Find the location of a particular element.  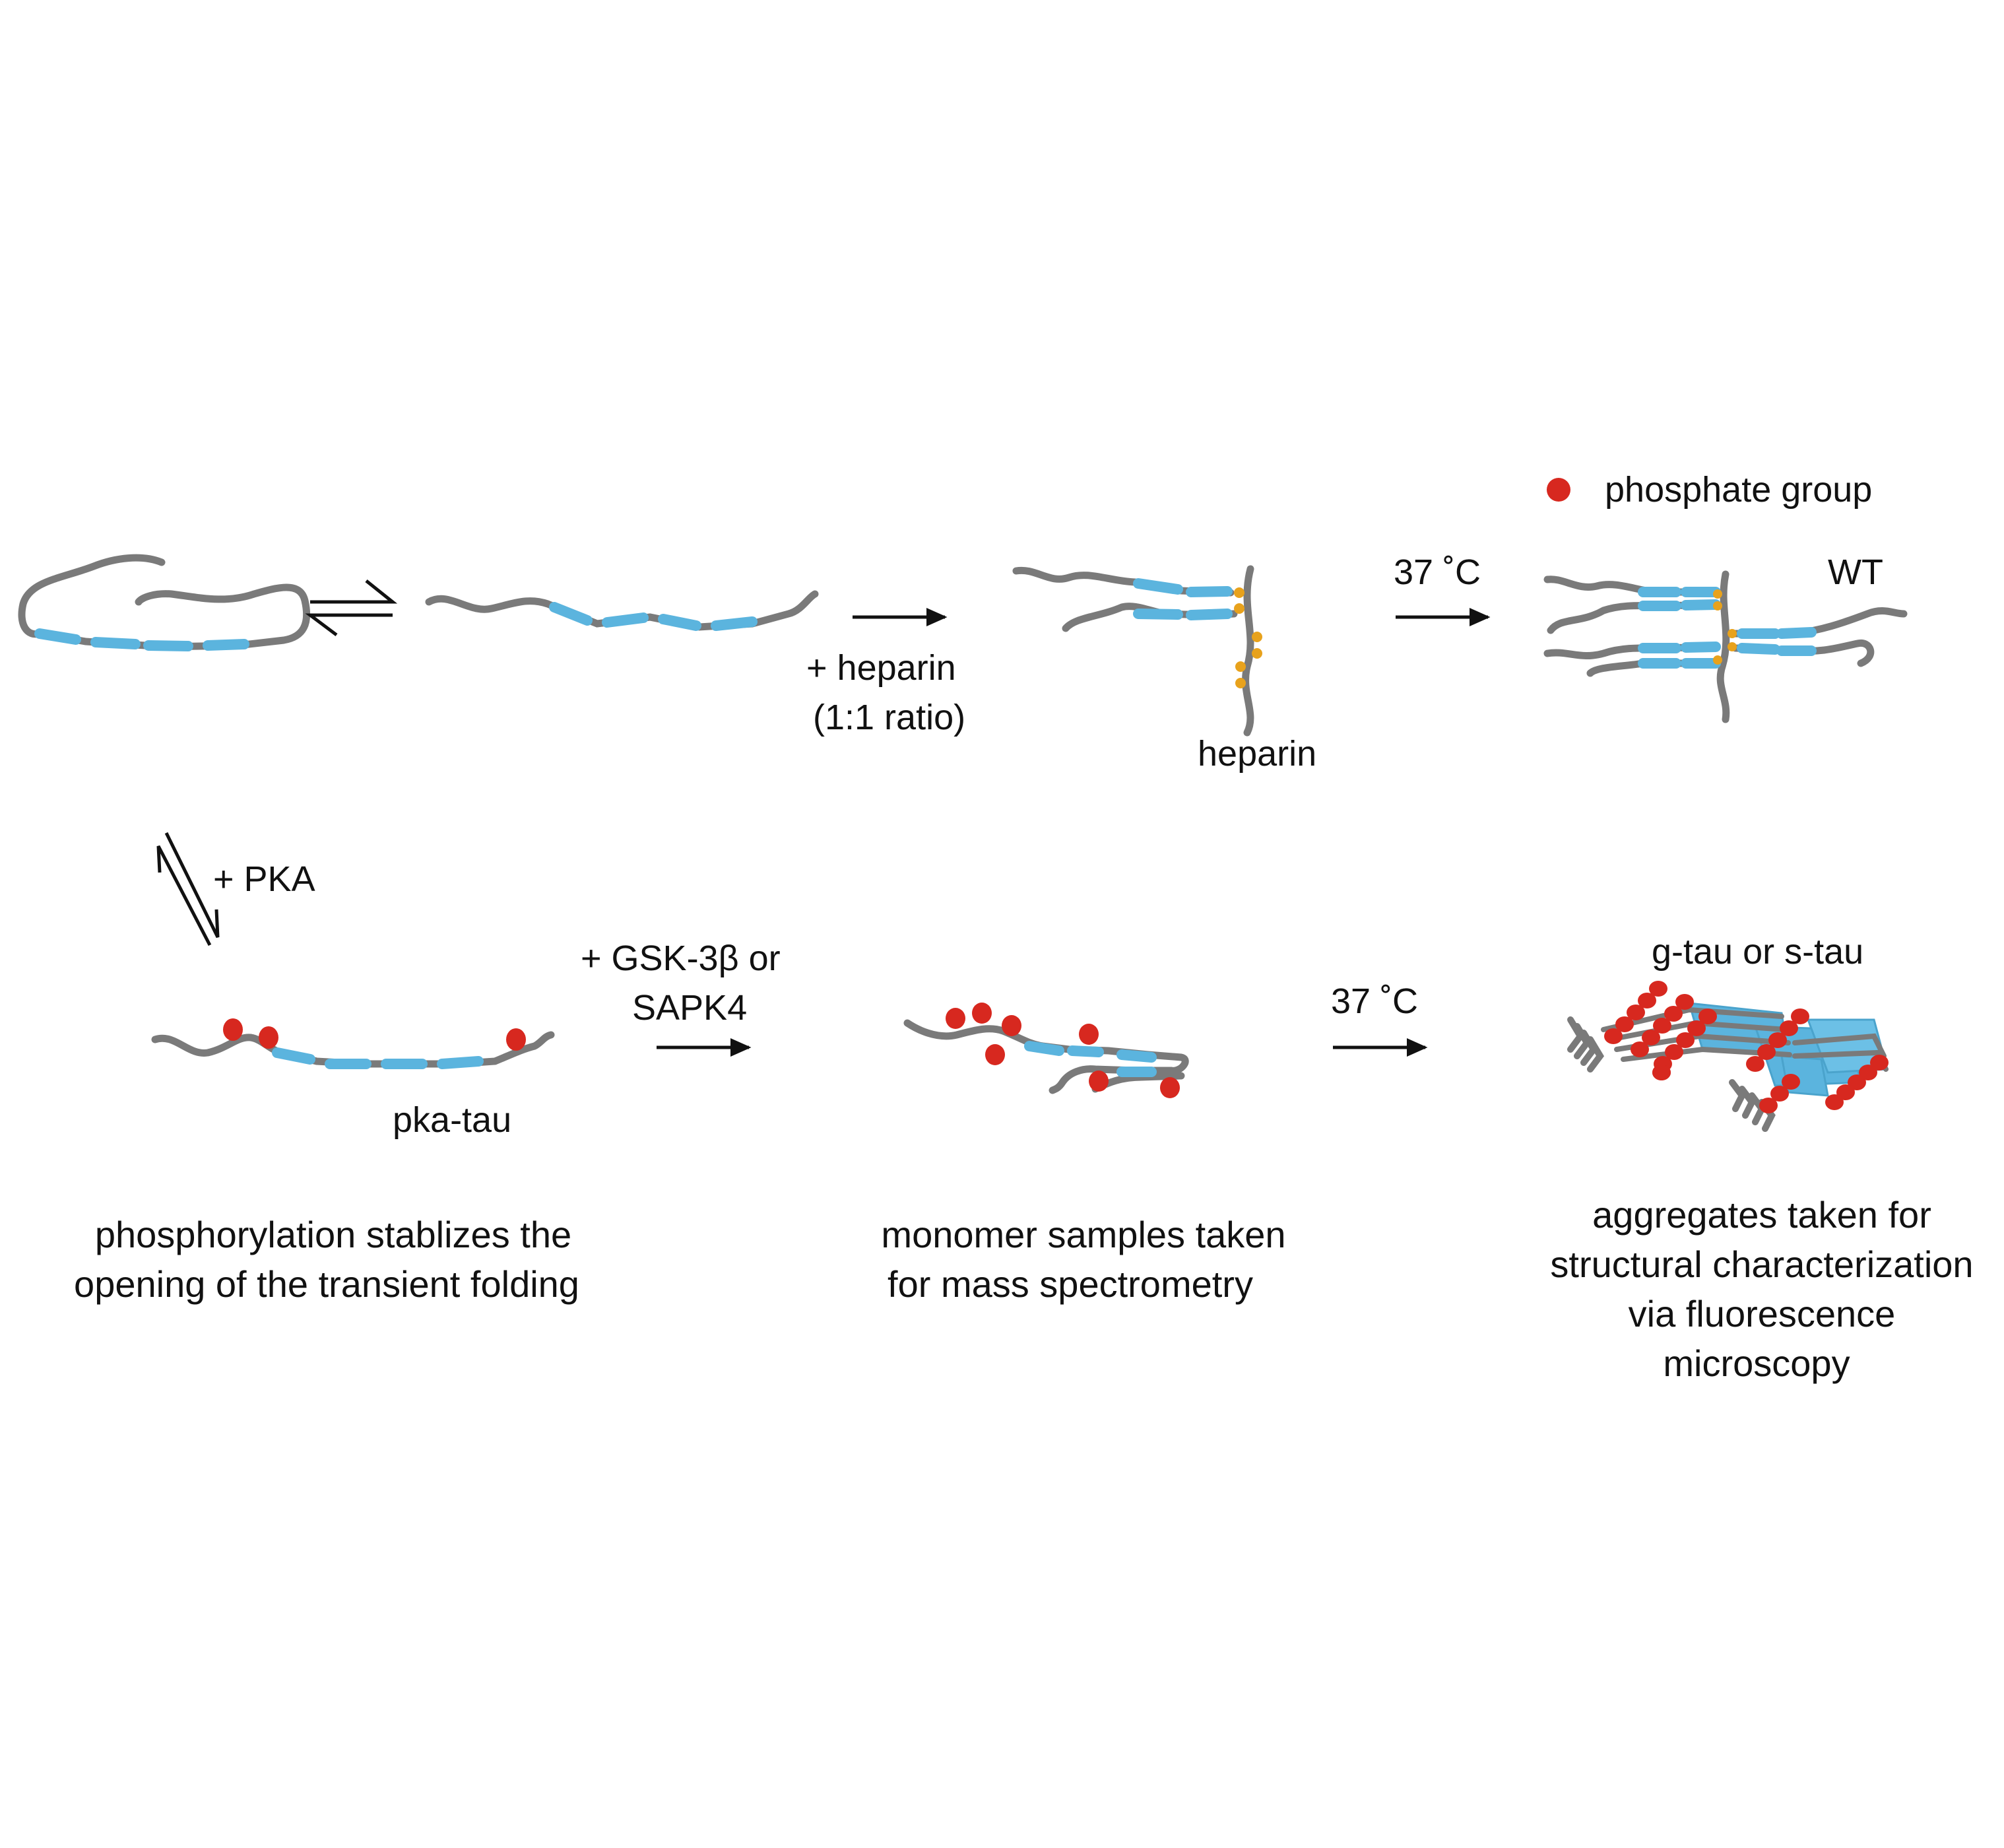

heparin-label: heparin is located at coordinates (1257, 754).